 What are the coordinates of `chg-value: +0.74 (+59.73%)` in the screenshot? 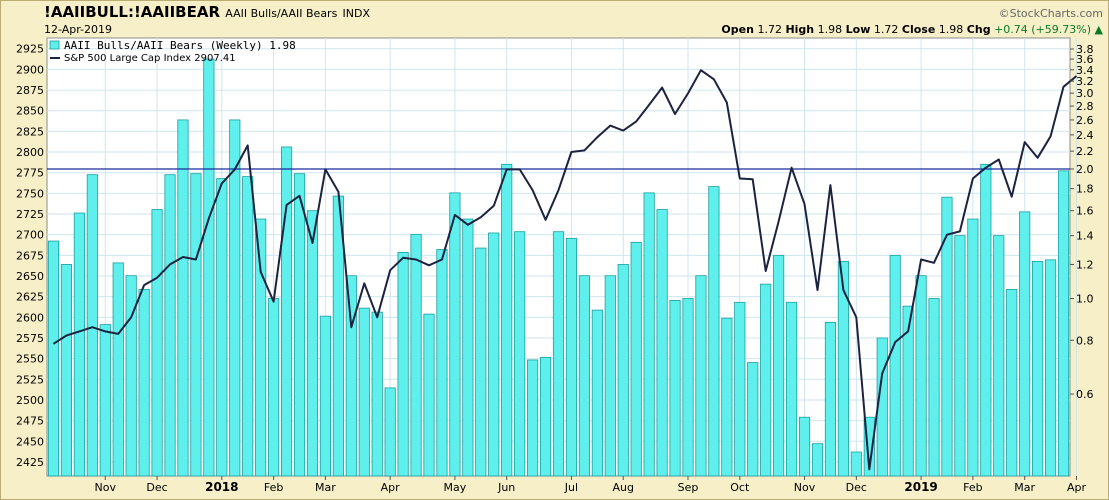 It's located at (1043, 29).